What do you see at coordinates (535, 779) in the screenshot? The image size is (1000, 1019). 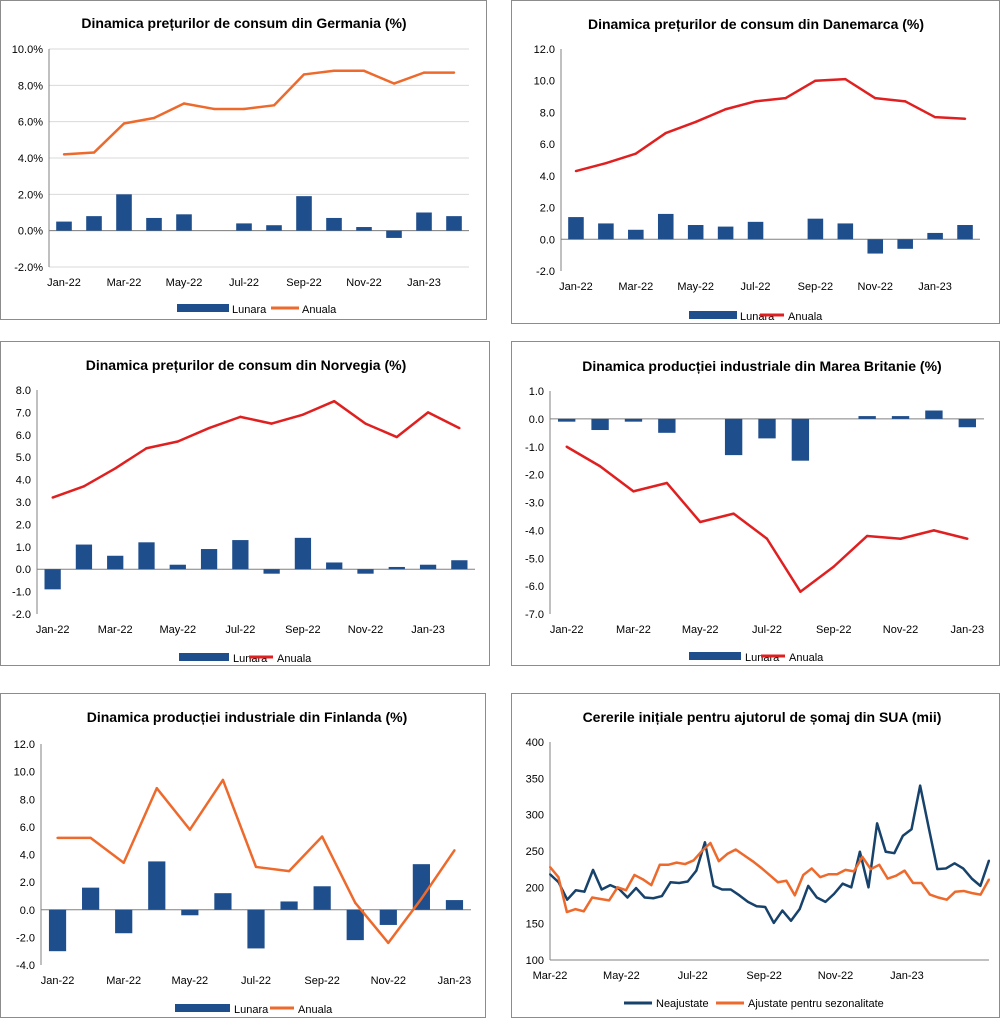 I see `y-tick-label: 350` at bounding box center [535, 779].